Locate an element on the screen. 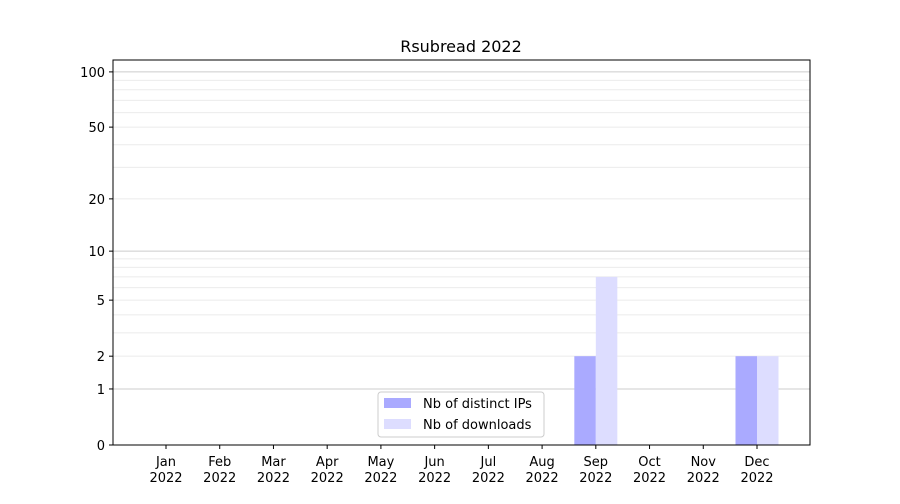  x-tick-label: Jan 2022 is located at coordinates (165, 470).